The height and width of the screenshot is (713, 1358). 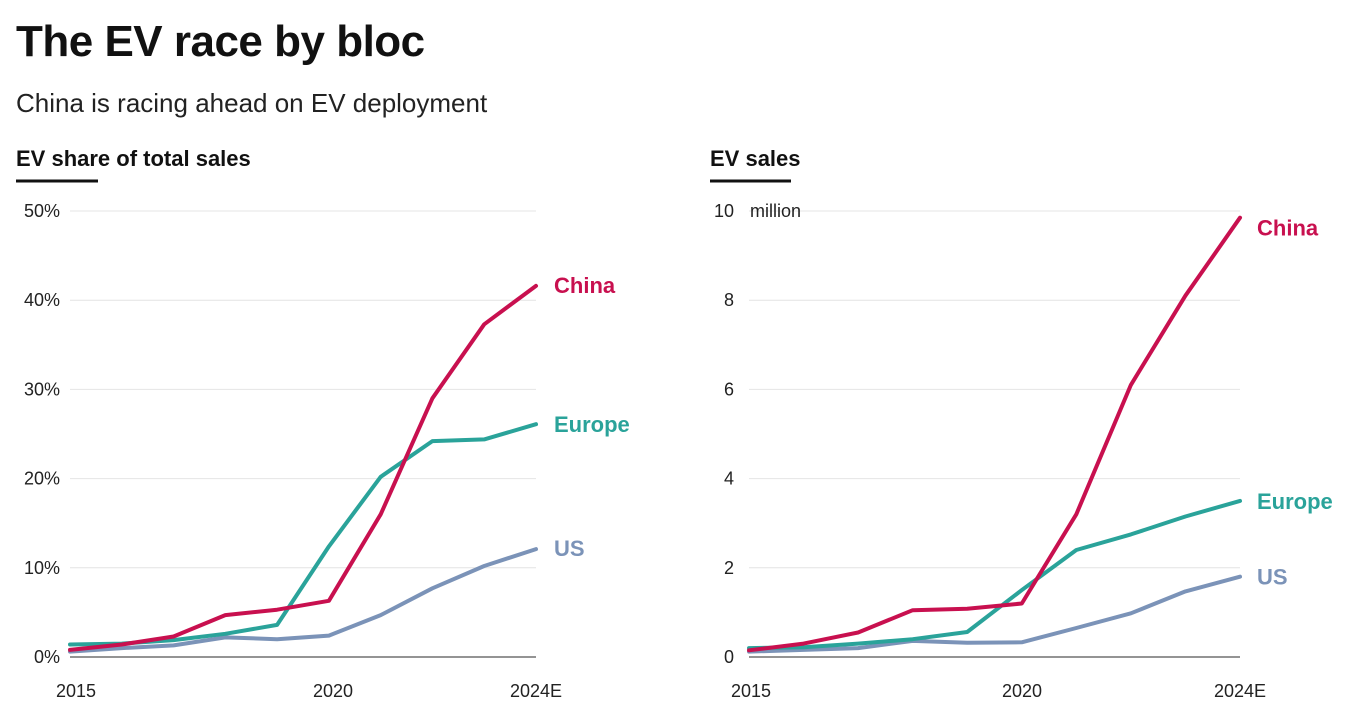 What do you see at coordinates (333, 691) in the screenshot?
I see `chart1-x-tick-label: 2020` at bounding box center [333, 691].